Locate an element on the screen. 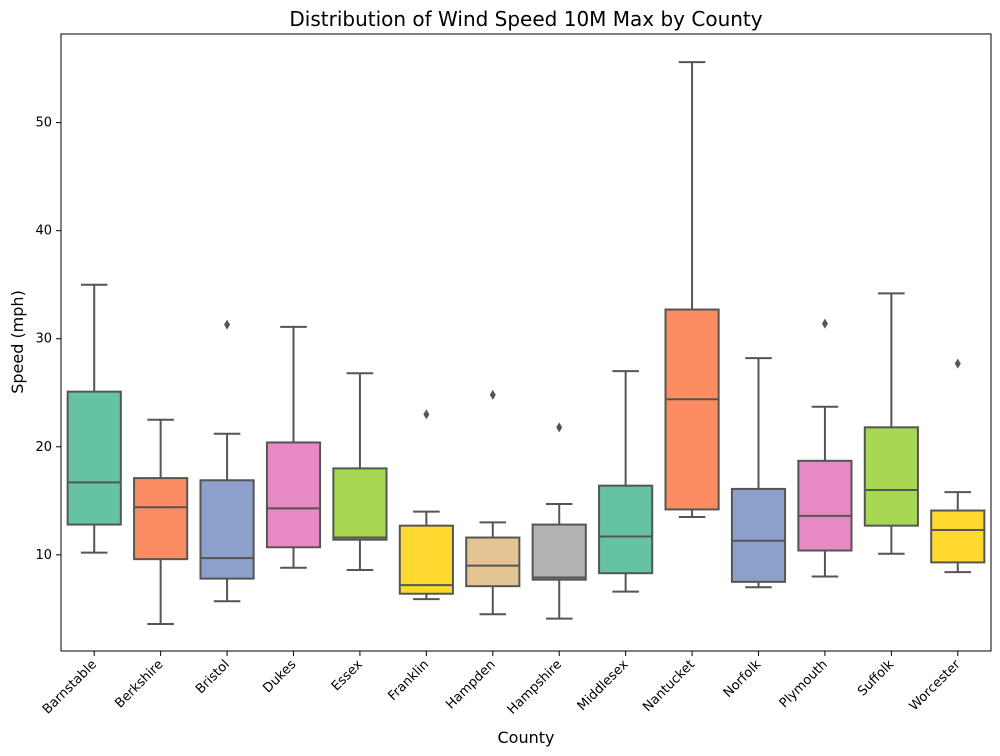 This screenshot has height=756, width=1000. x-tick-label: Hampshire is located at coordinates (535, 687).